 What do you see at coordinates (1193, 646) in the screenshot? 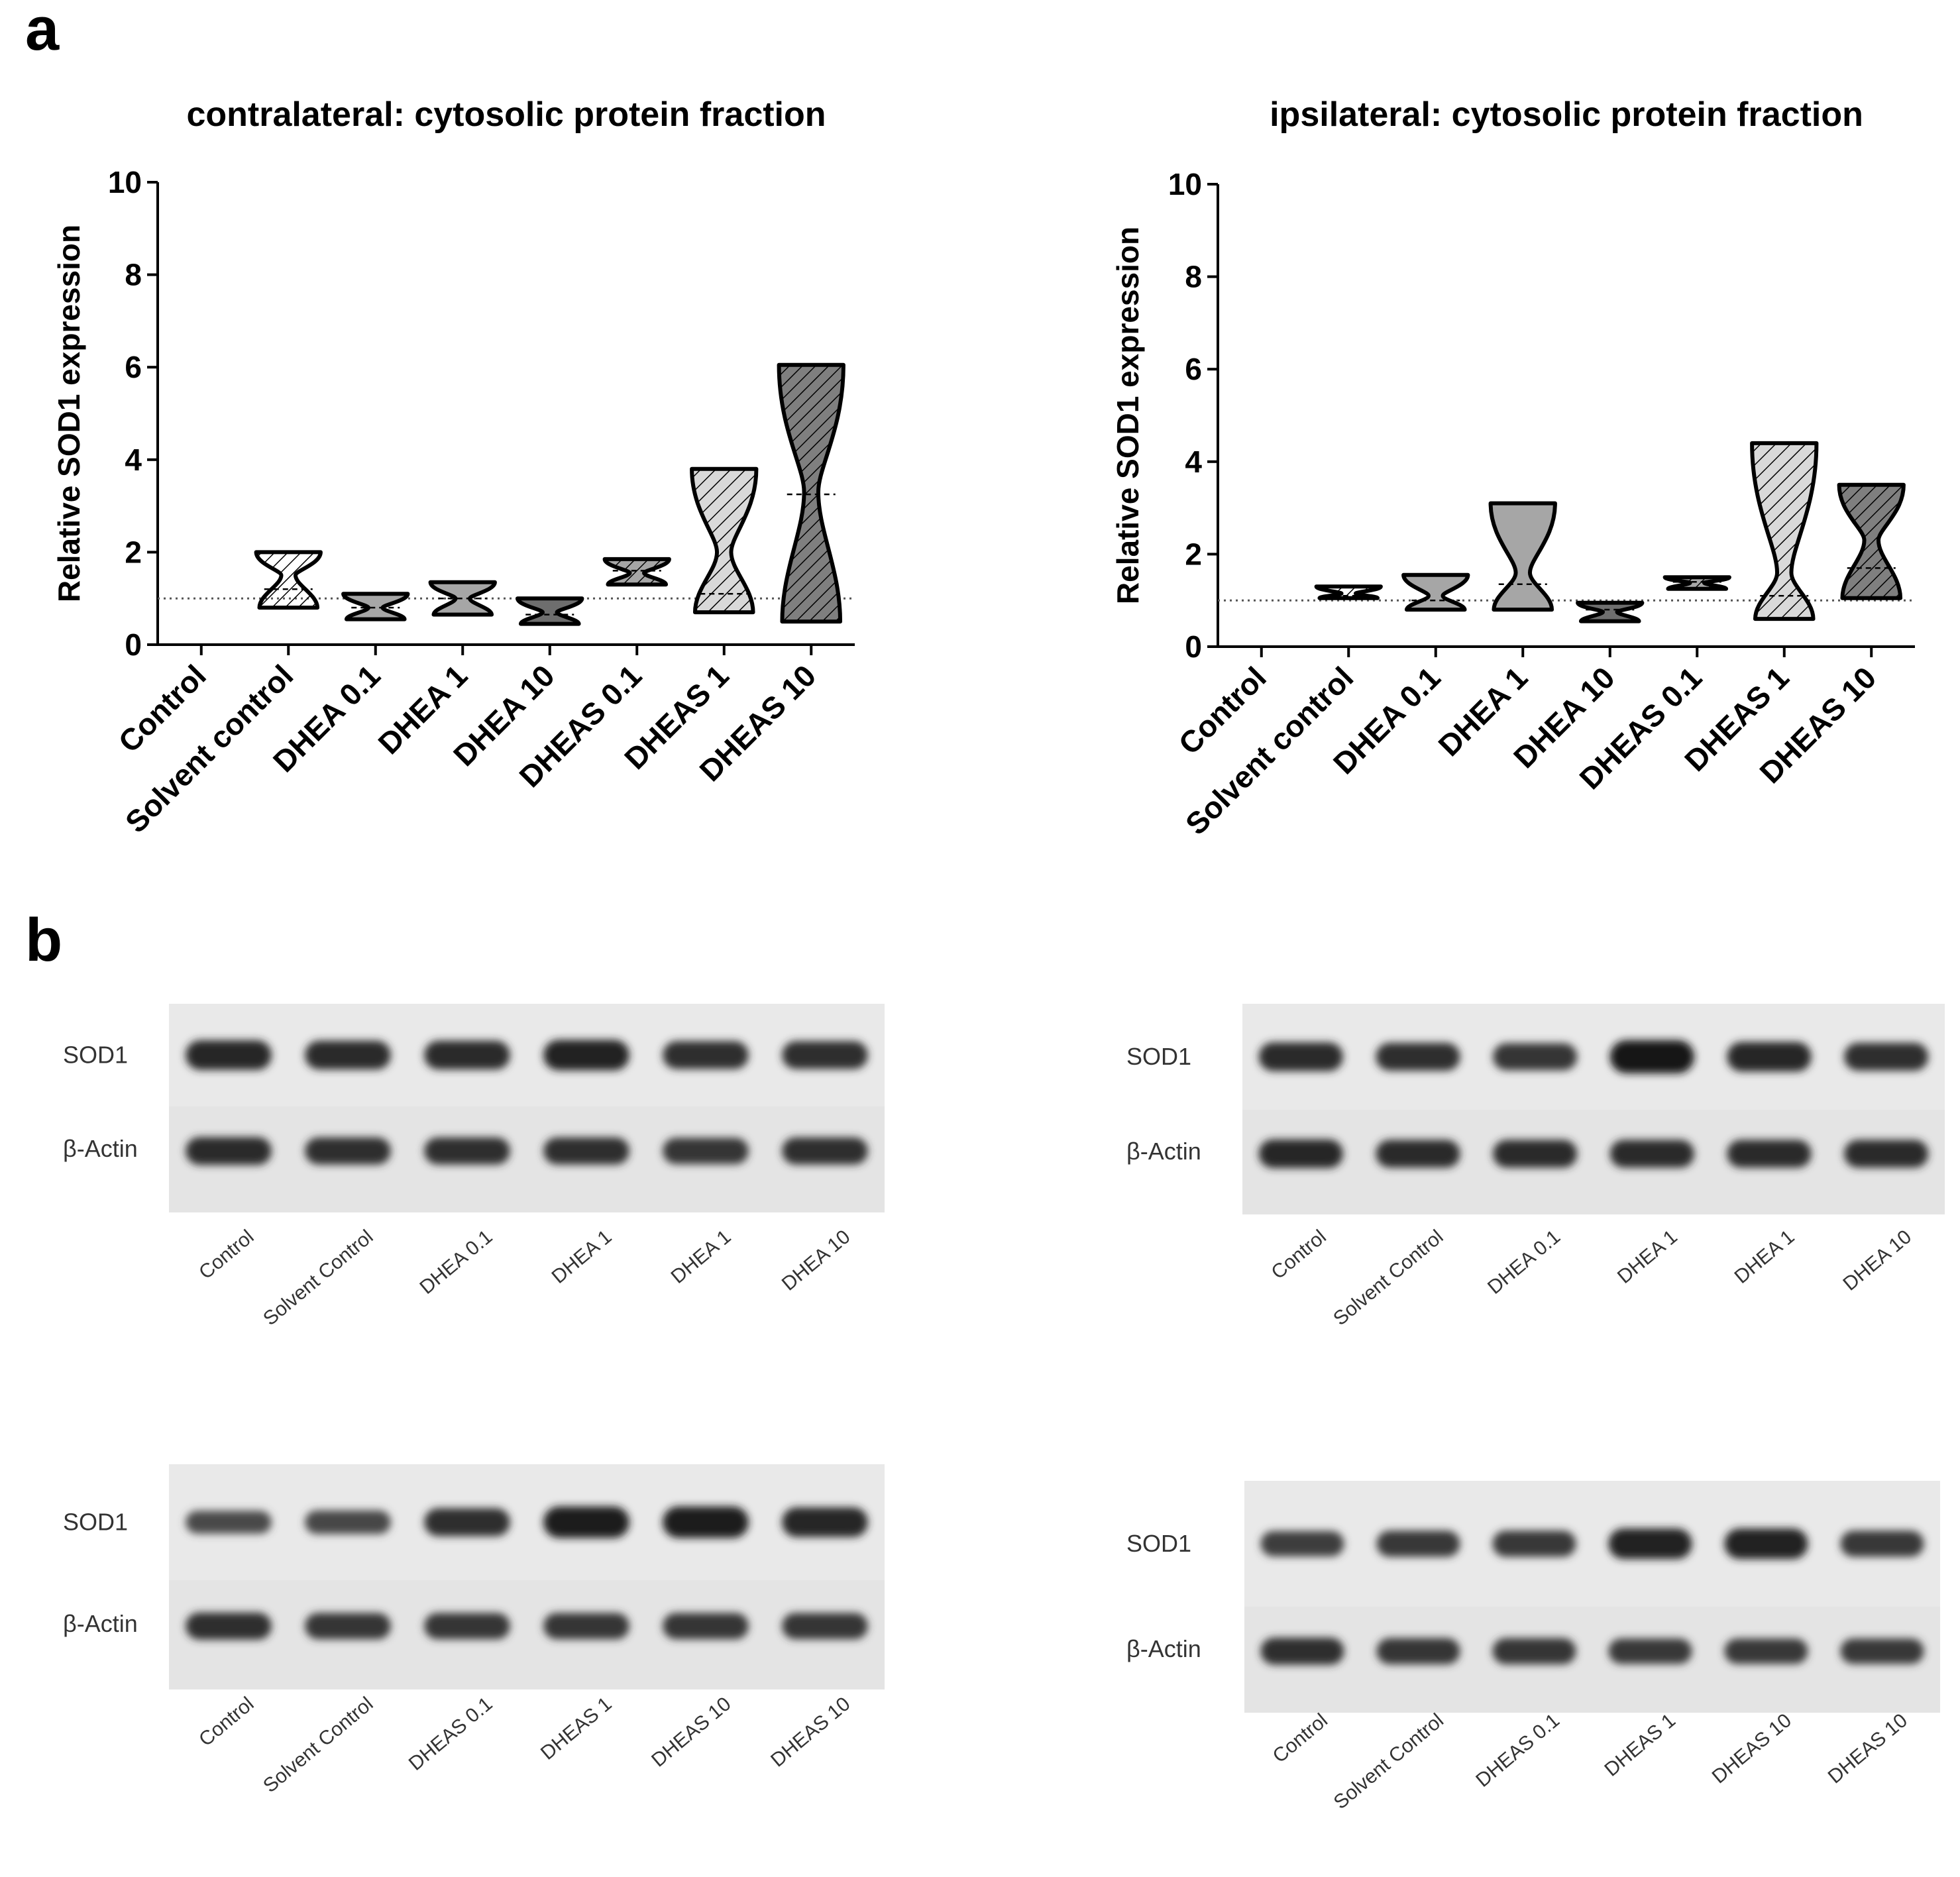
I see `y-tick-label: 0` at bounding box center [1193, 646].